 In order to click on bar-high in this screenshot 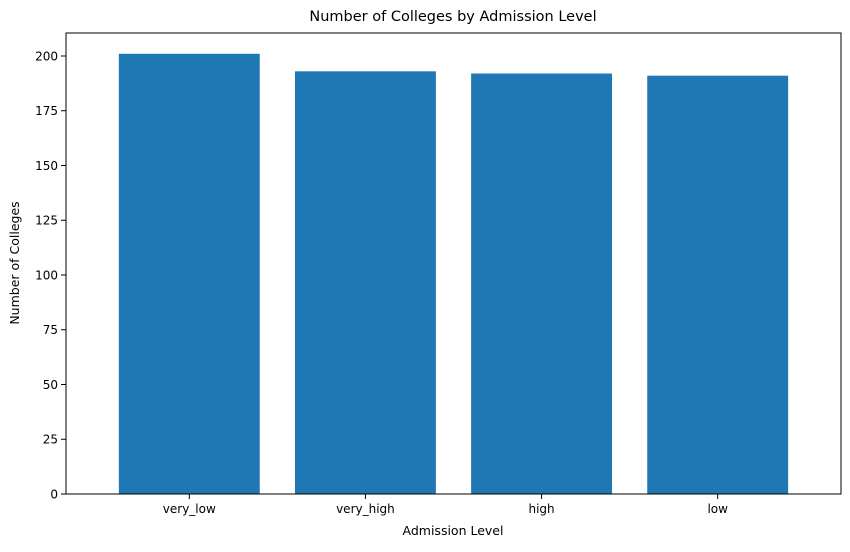, I will do `click(542, 283)`.